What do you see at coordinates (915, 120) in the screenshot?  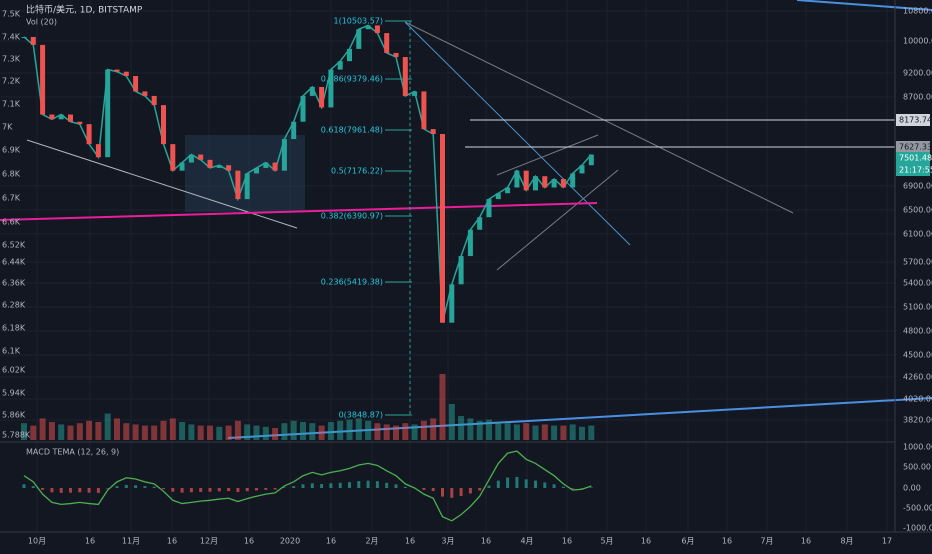 I see `price-tag: 8173.74` at bounding box center [915, 120].